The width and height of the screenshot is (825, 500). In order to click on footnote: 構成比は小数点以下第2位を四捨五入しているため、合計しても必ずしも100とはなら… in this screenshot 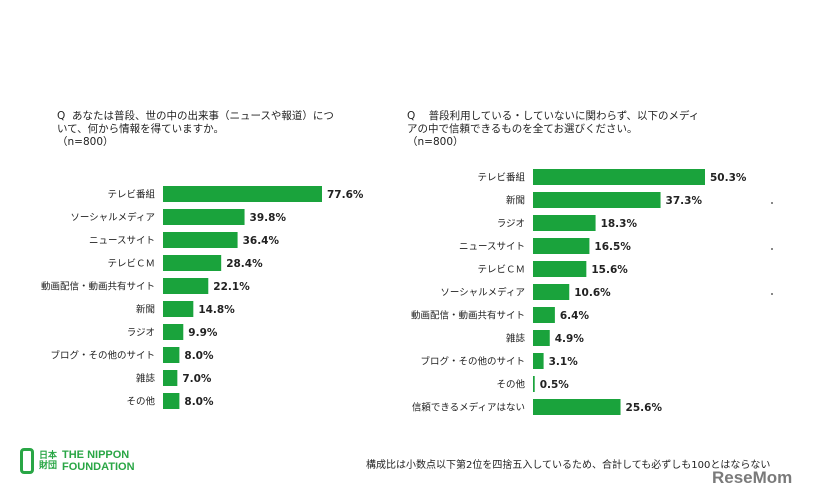, I will do `click(568, 465)`.